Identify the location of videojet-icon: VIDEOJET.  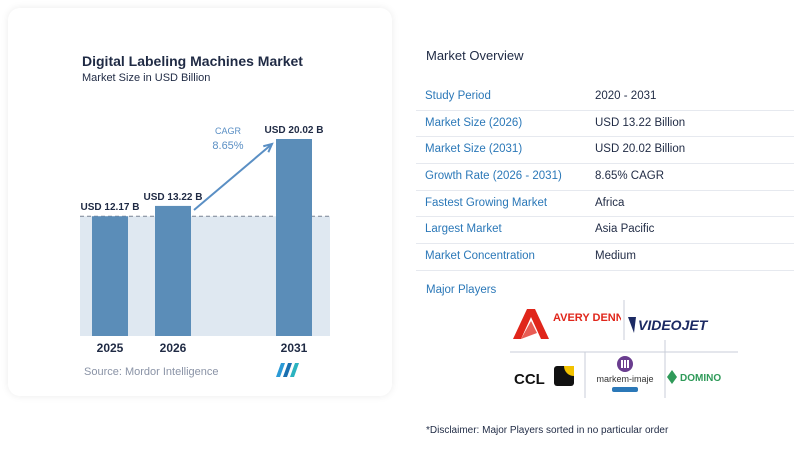
(668, 325).